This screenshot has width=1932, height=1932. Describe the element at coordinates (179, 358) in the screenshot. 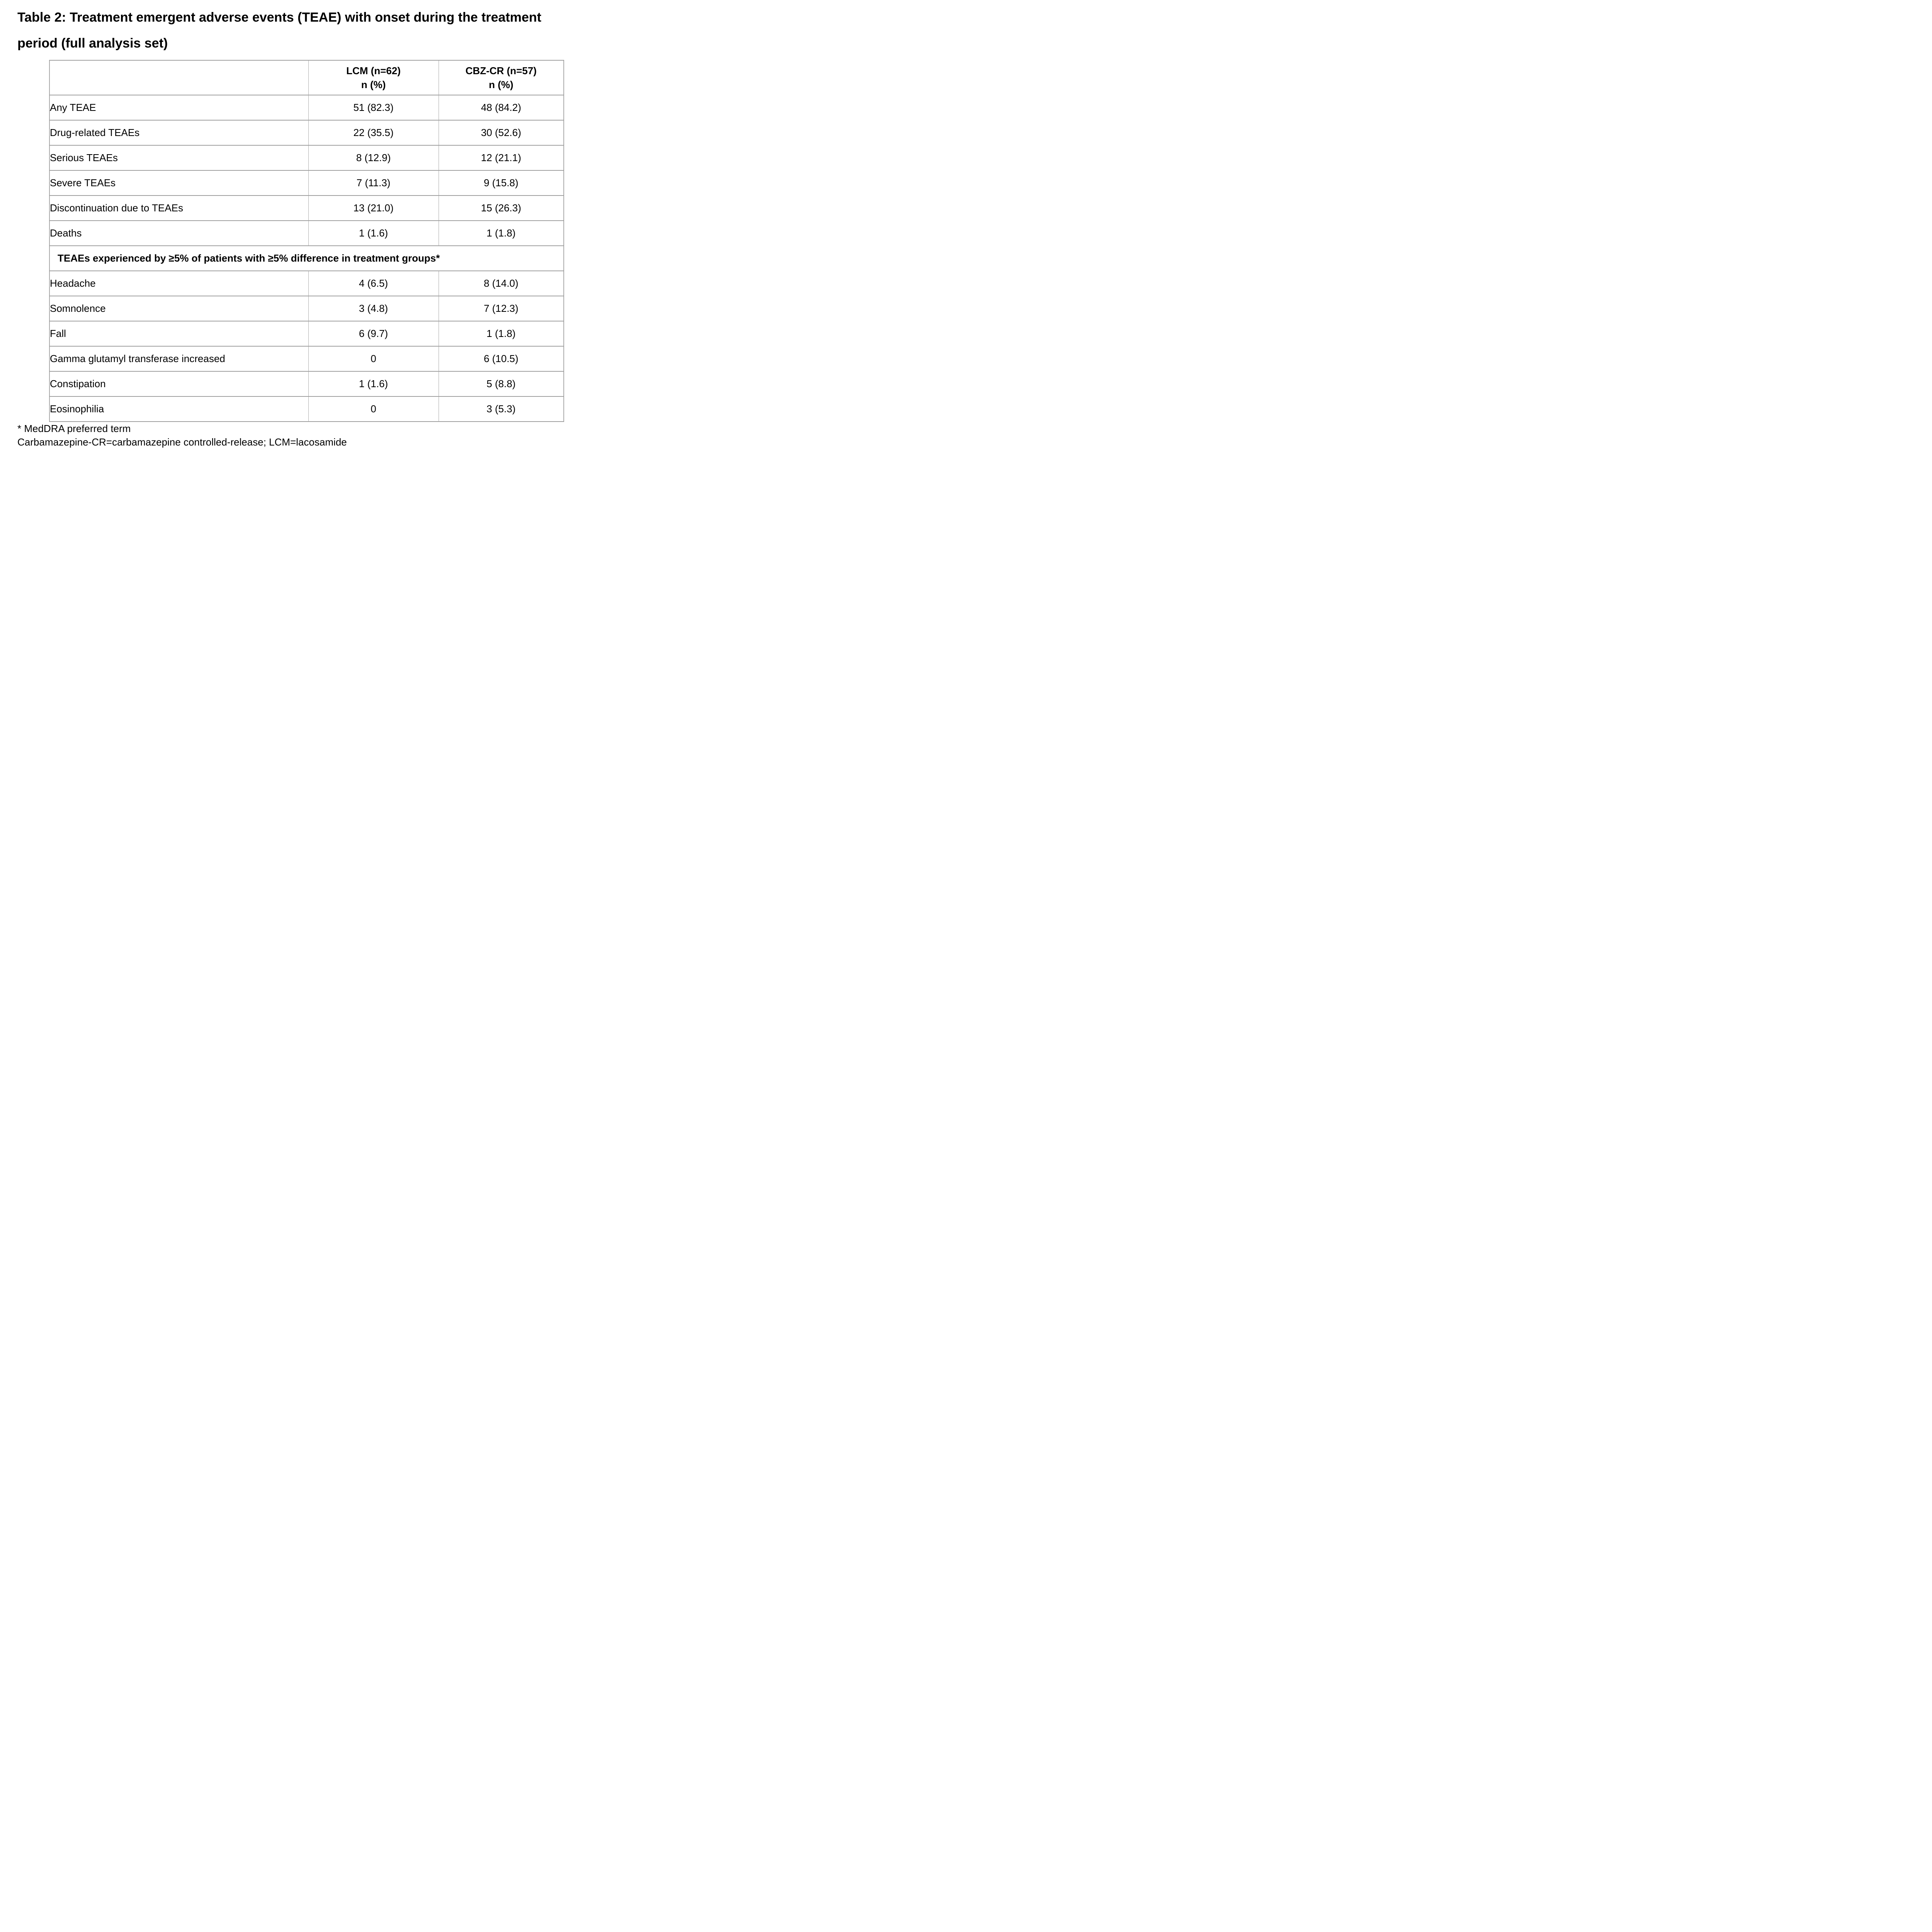

I see `row-label-cell: Gamma glutamyl transferase increased` at that location.